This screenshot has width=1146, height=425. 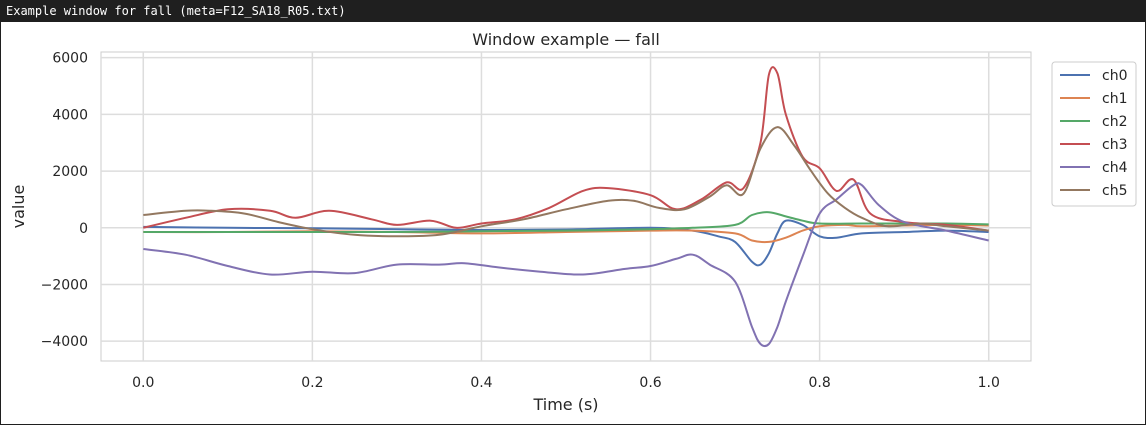 I want to click on series-line-ch0, so click(x=566, y=243).